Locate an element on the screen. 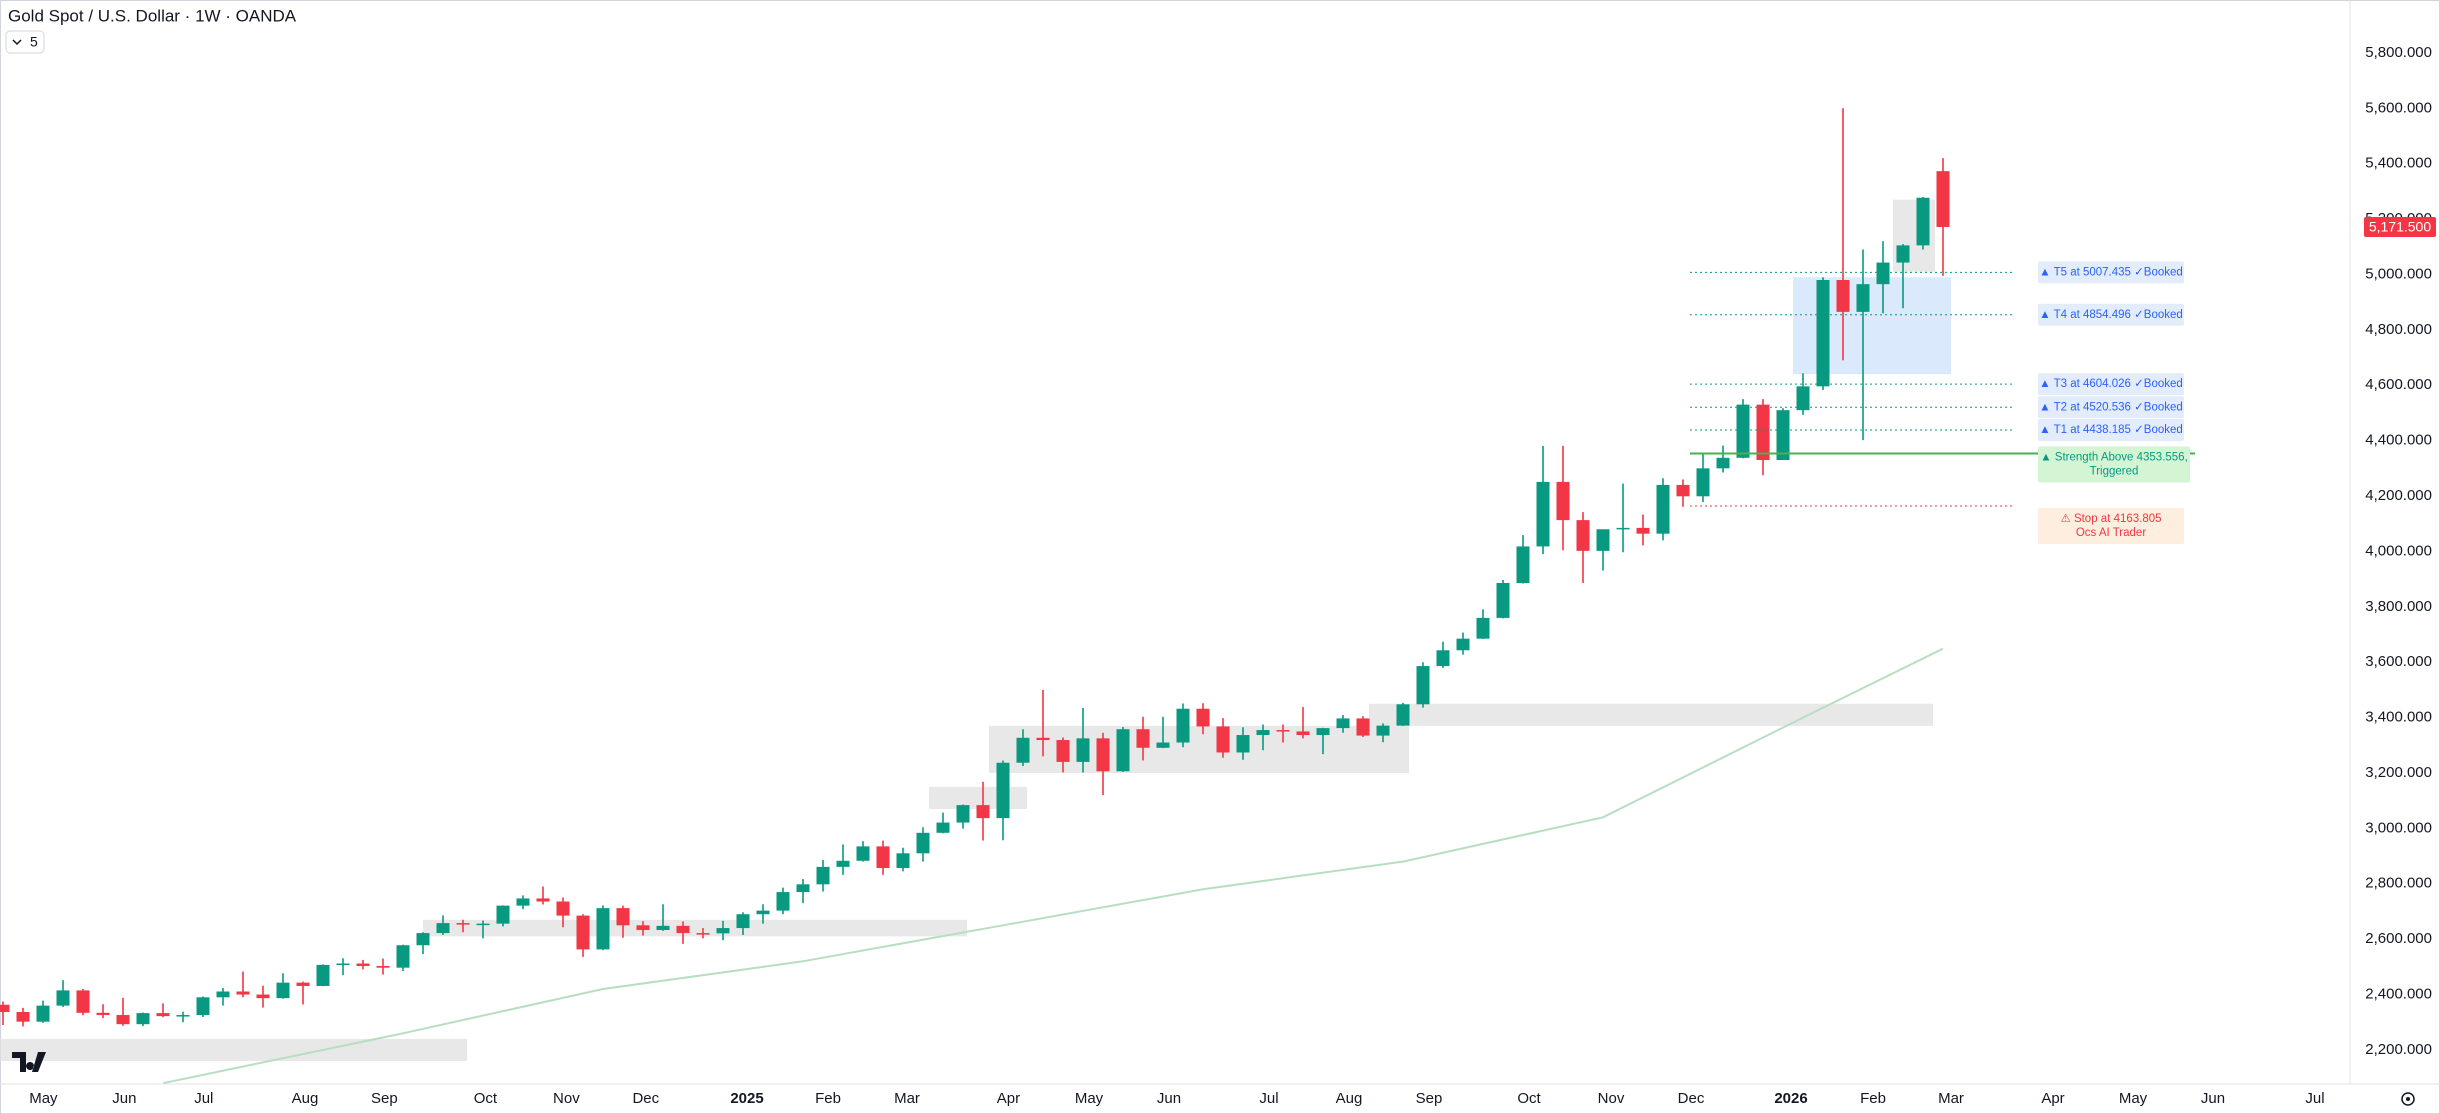 The width and height of the screenshot is (2440, 1114). last-price-label: 5,171.500 is located at coordinates (2400, 227).